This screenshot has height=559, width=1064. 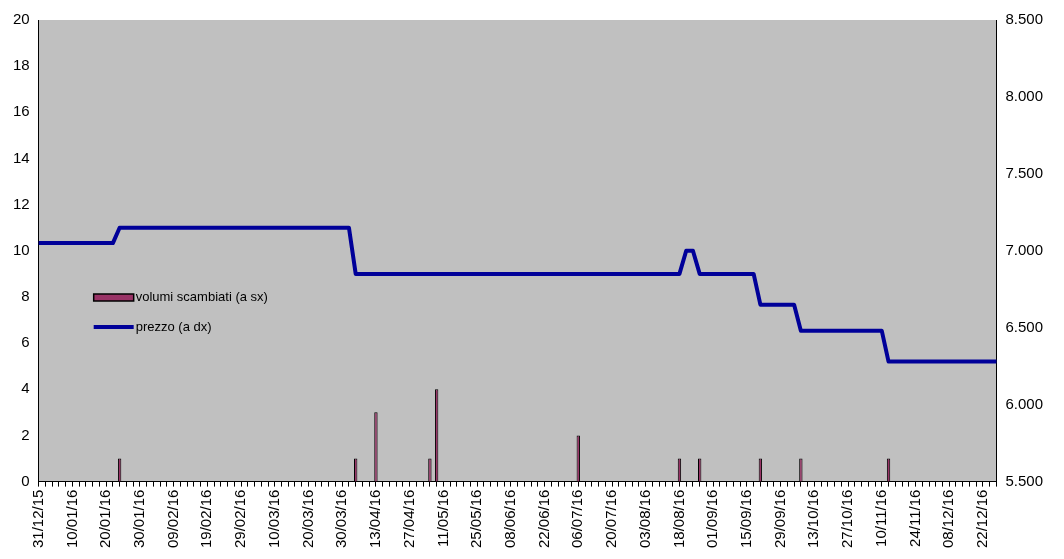 I want to click on y-tick-label: 18, so click(x=21, y=65).